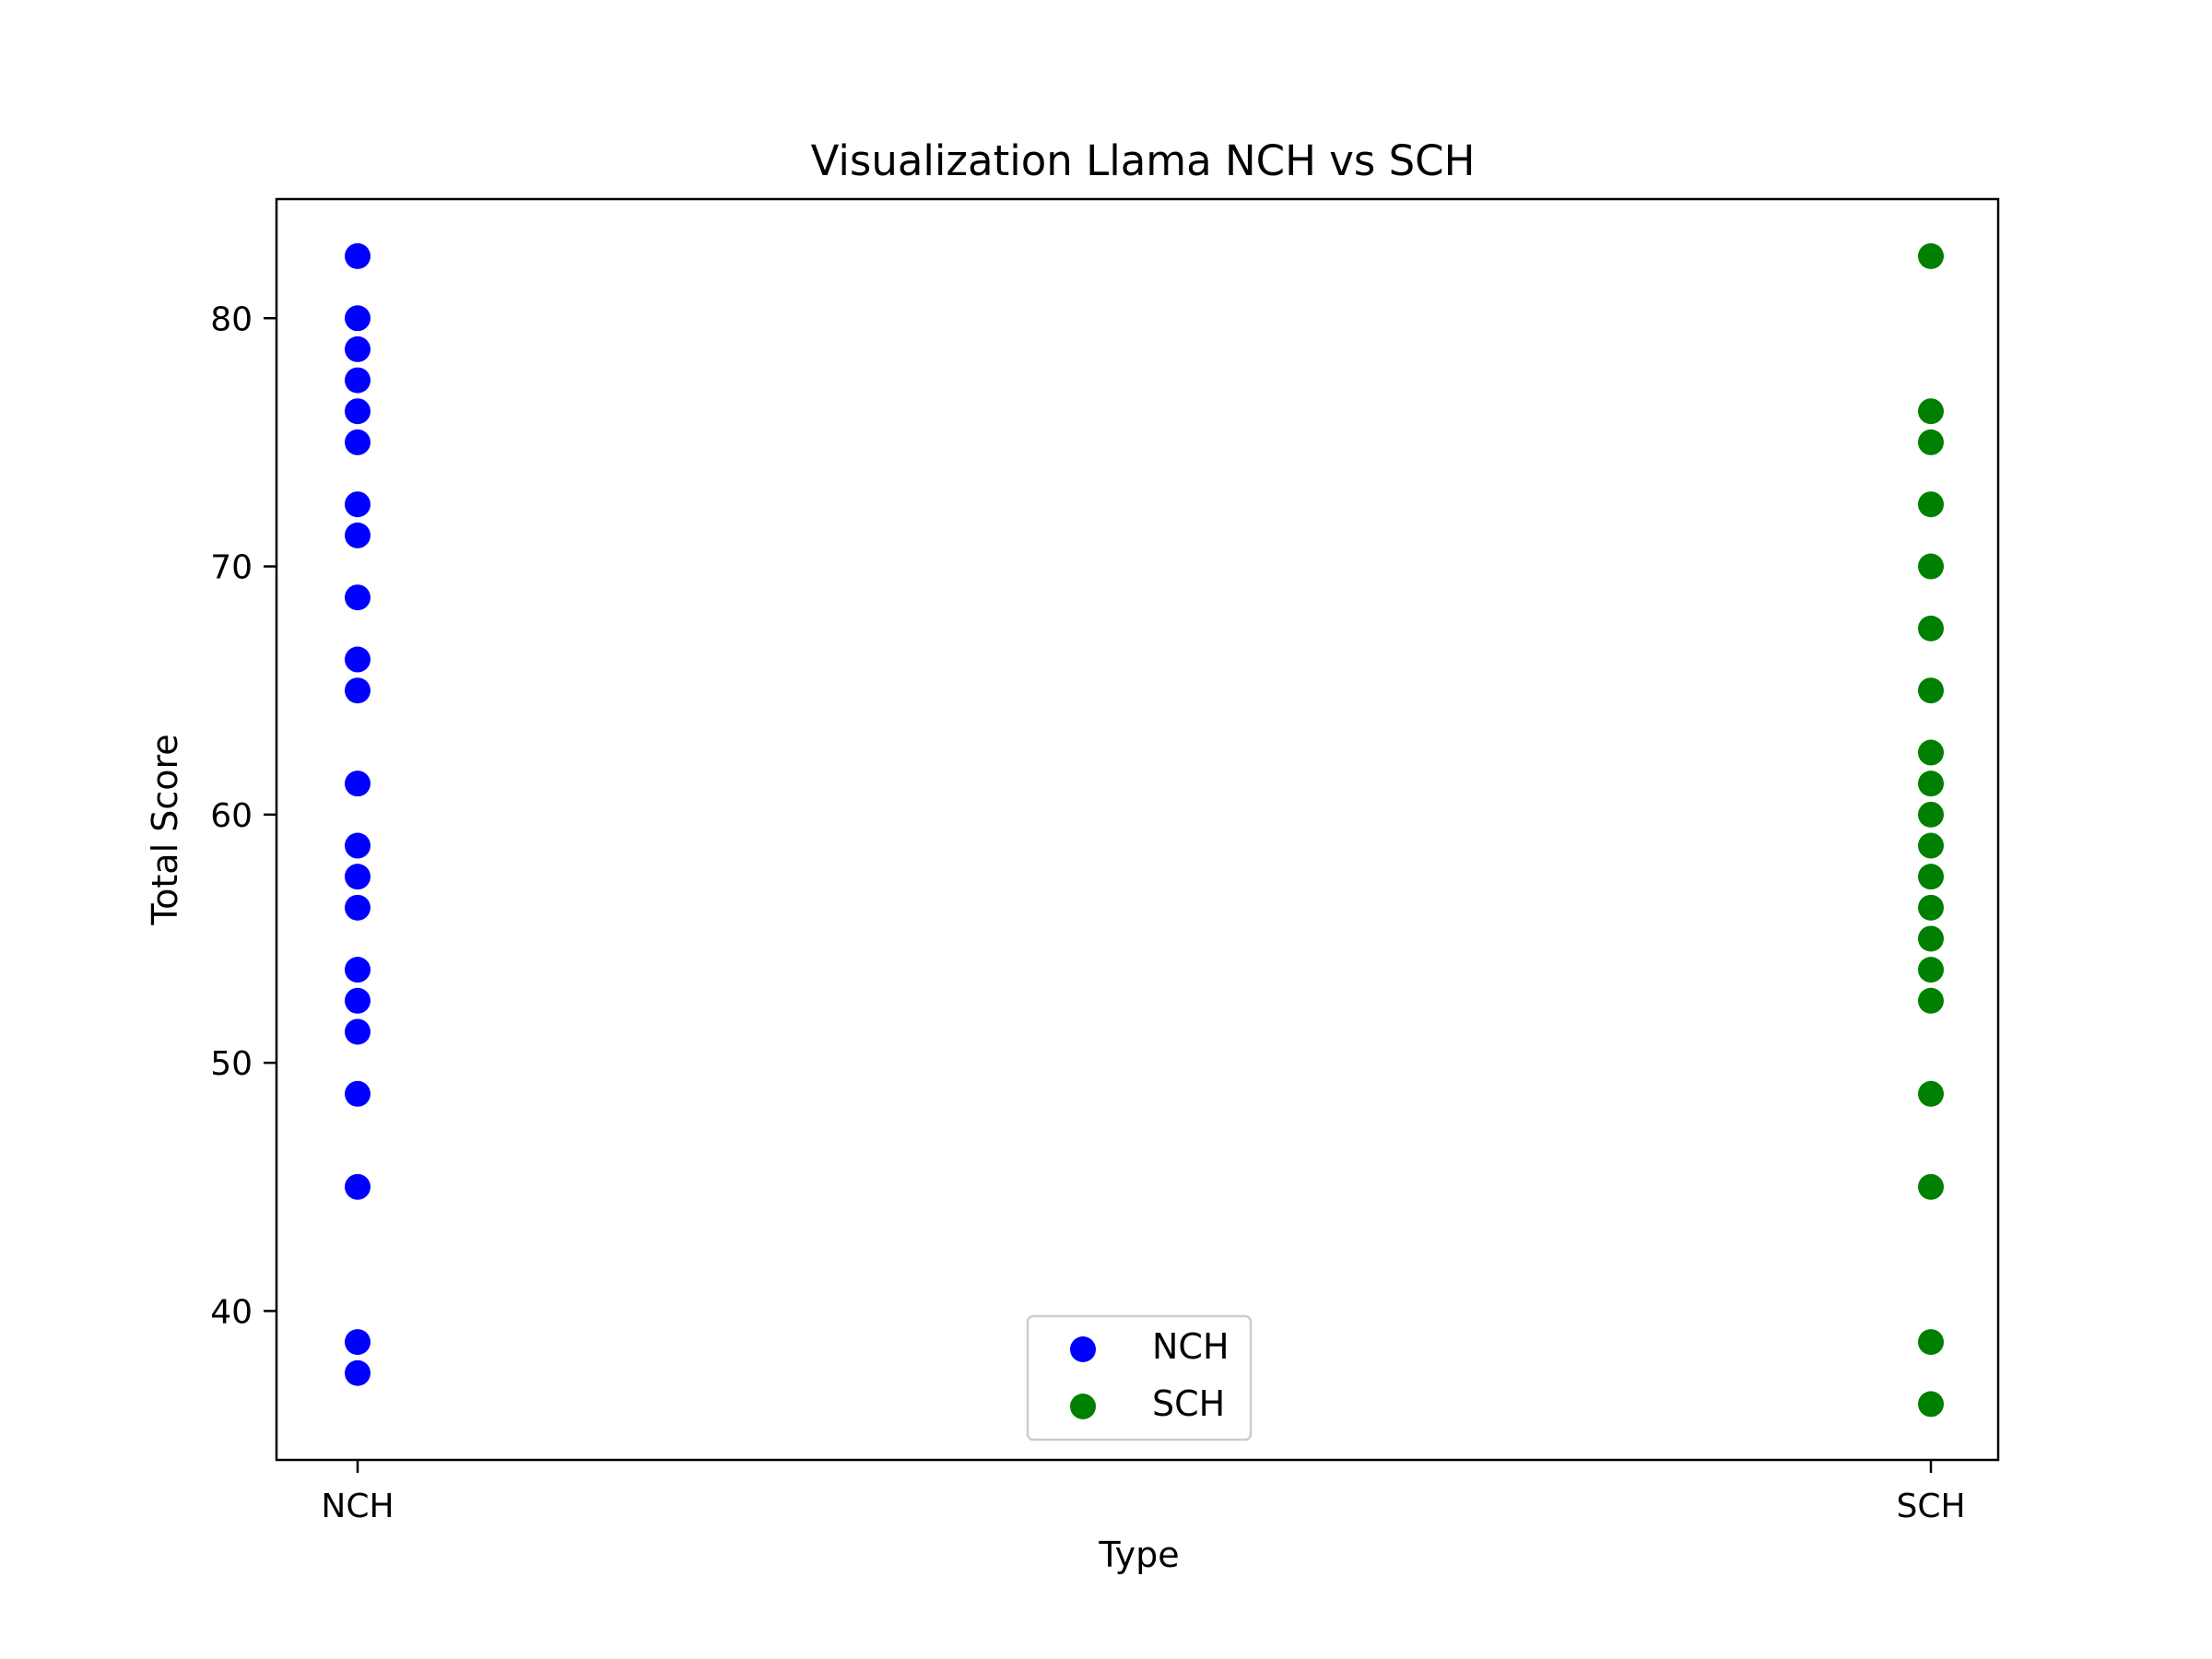 The width and height of the screenshot is (2212, 1659). What do you see at coordinates (1191, 1346) in the screenshot?
I see `legend-label-nch: NCH` at bounding box center [1191, 1346].